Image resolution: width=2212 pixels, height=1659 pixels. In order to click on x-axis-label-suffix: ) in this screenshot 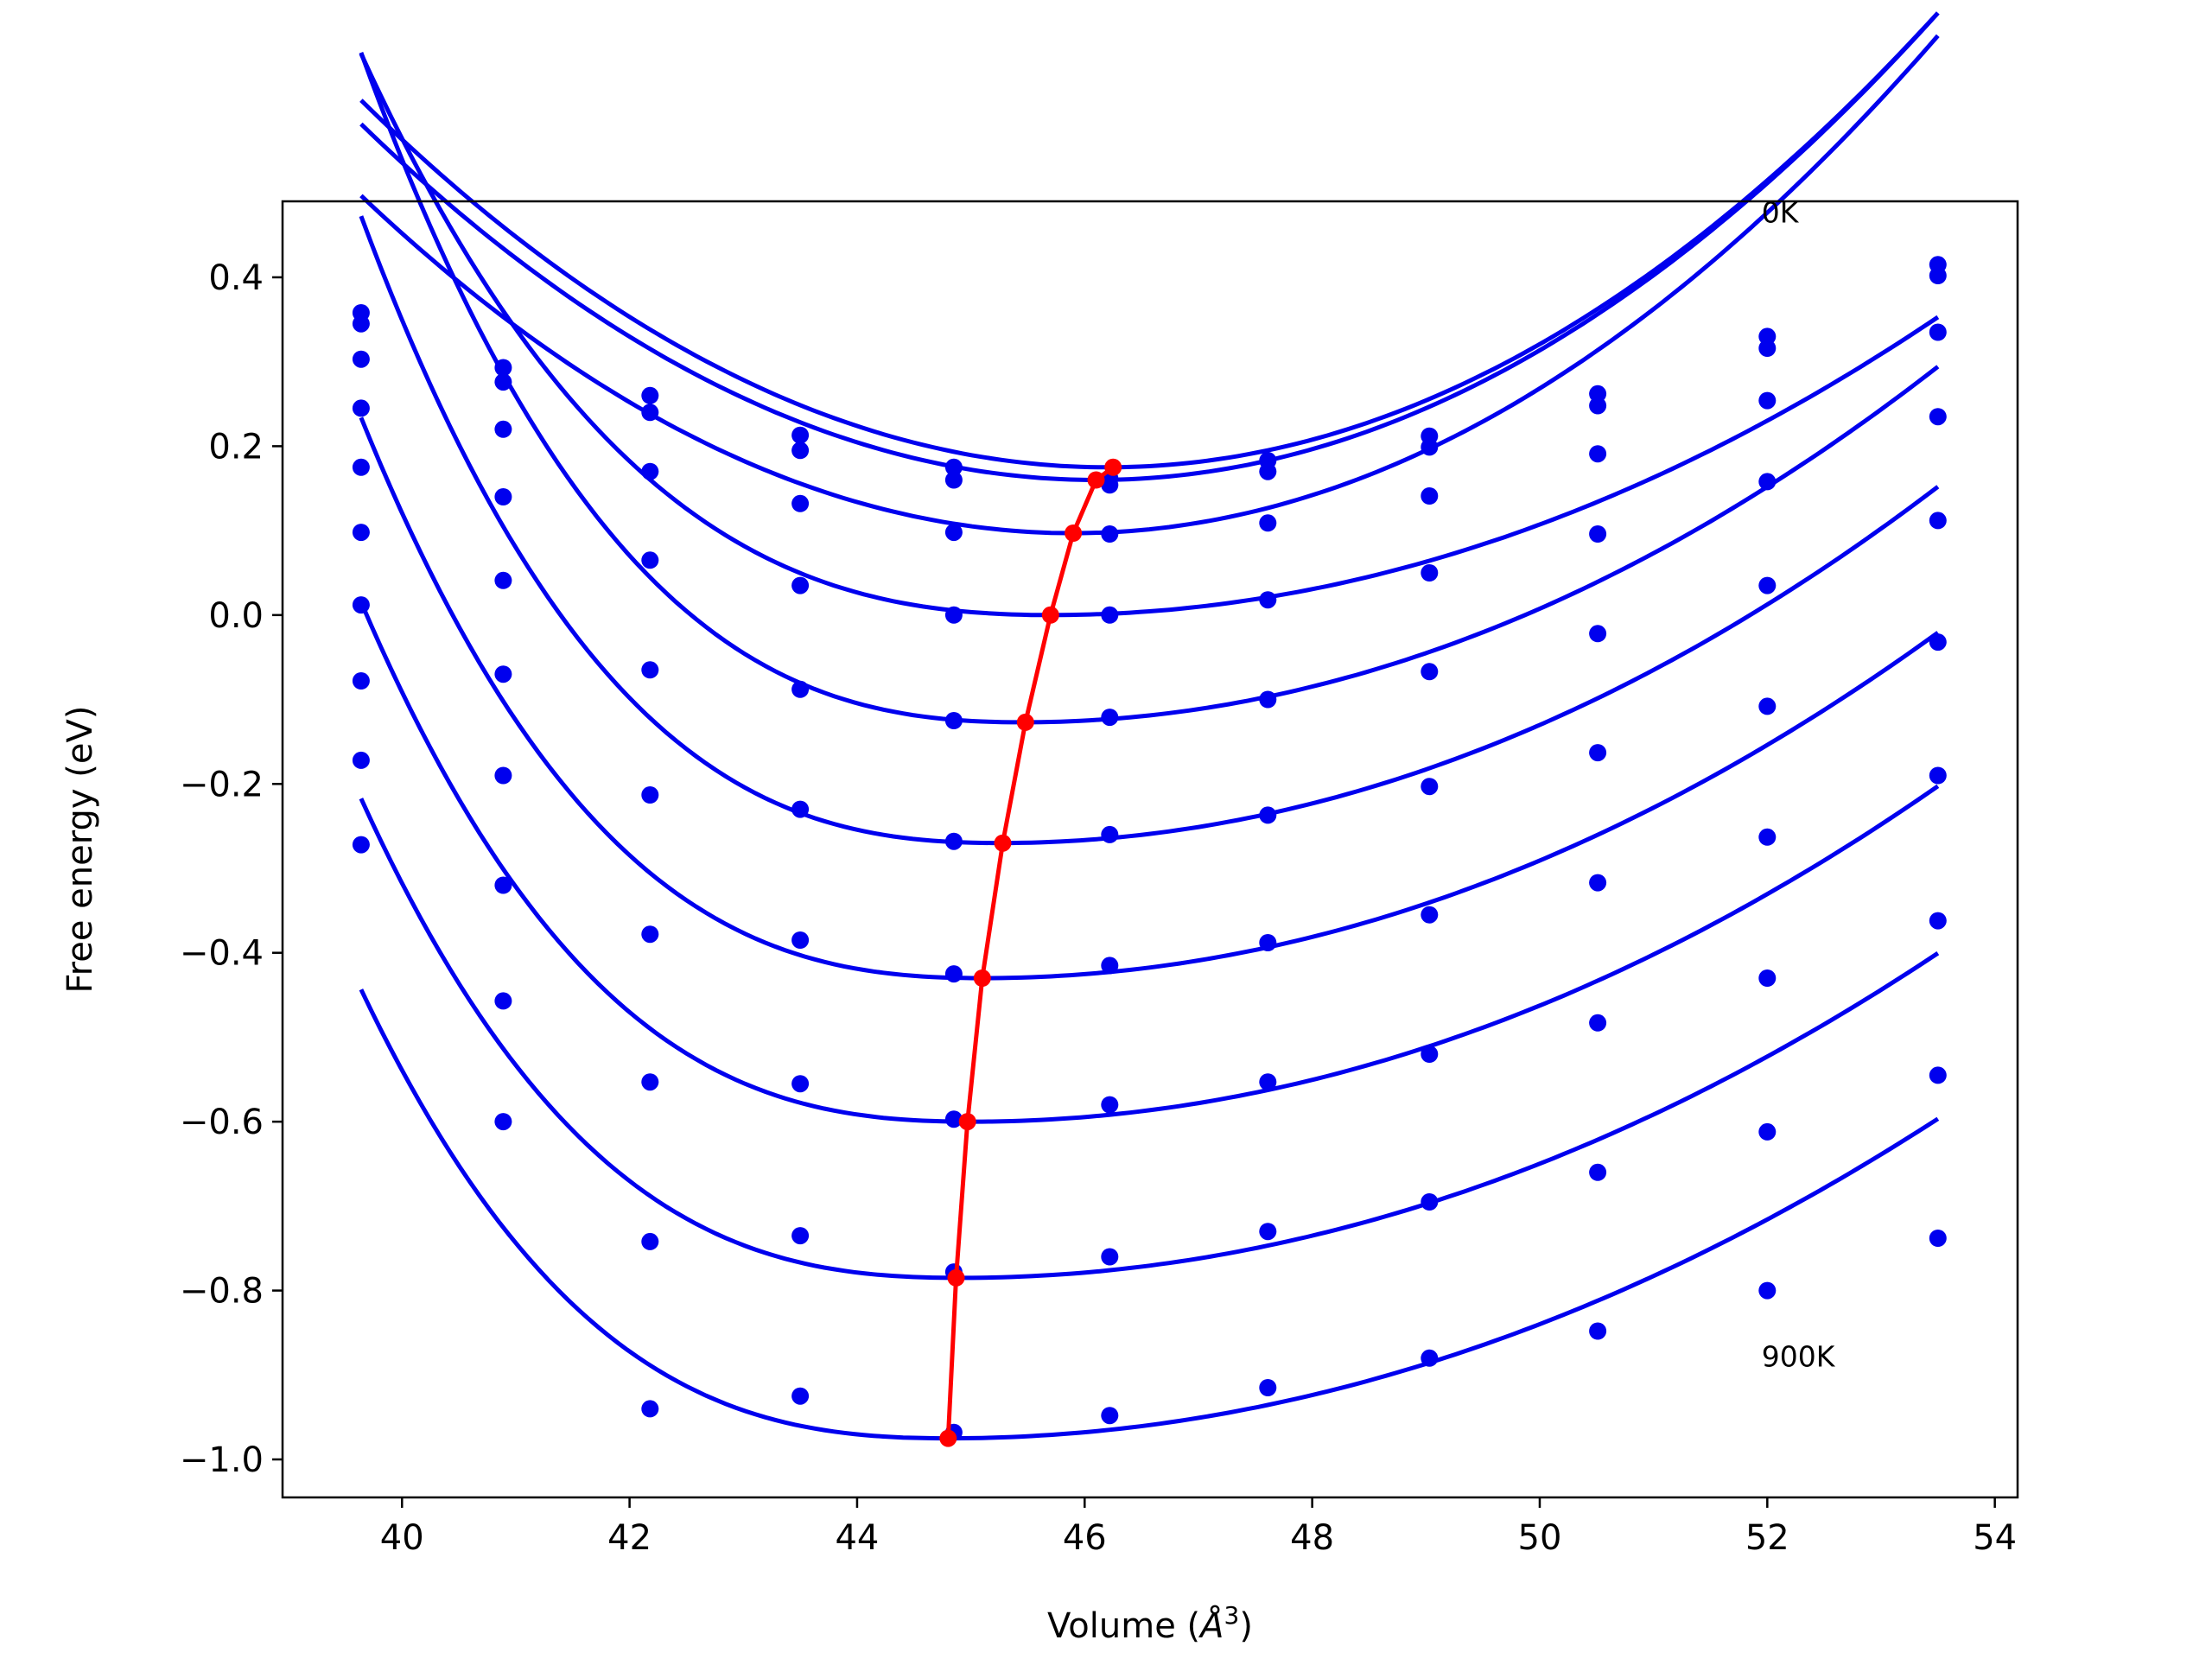, I will do `click(1246, 1626)`.